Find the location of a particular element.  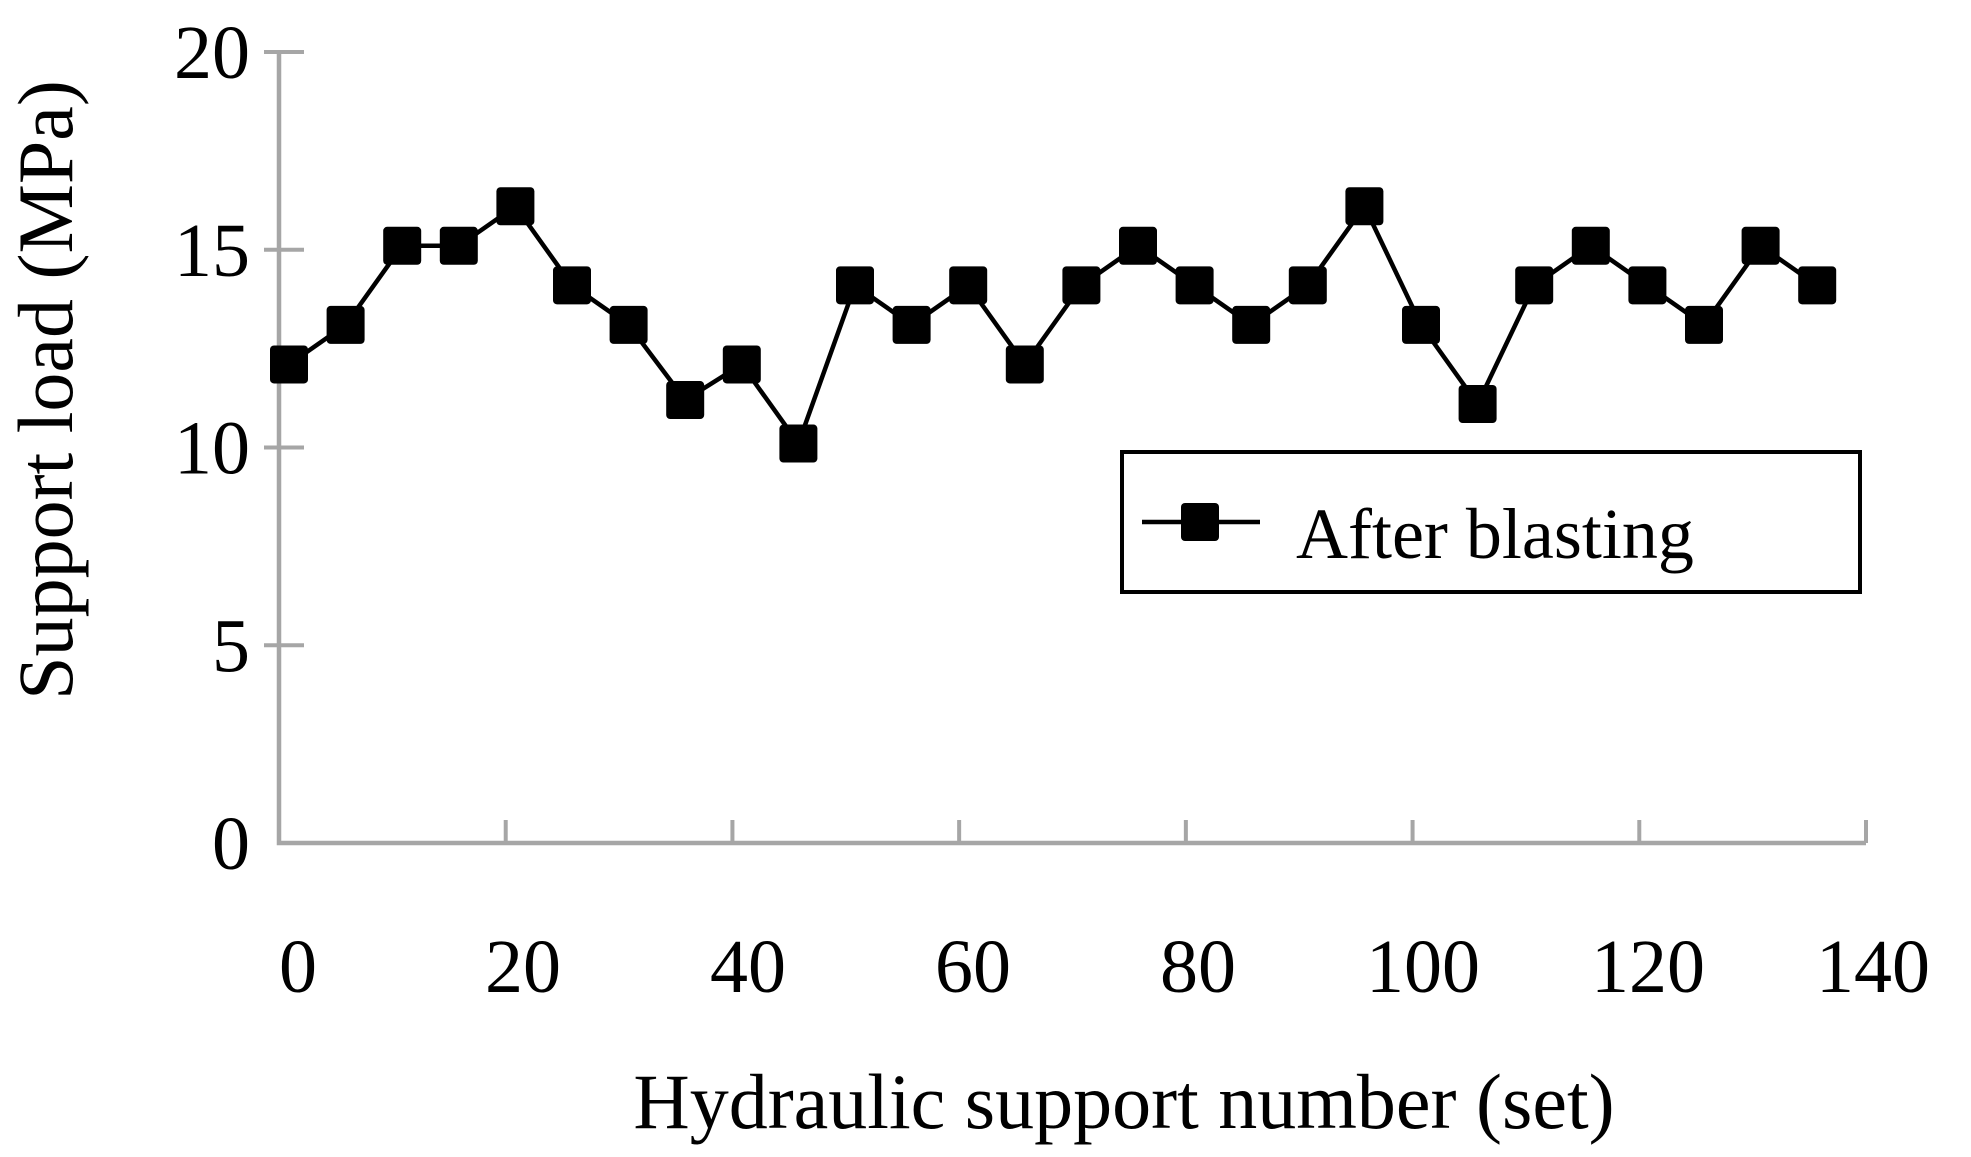

x-tick-label: 60 is located at coordinates (973, 967).